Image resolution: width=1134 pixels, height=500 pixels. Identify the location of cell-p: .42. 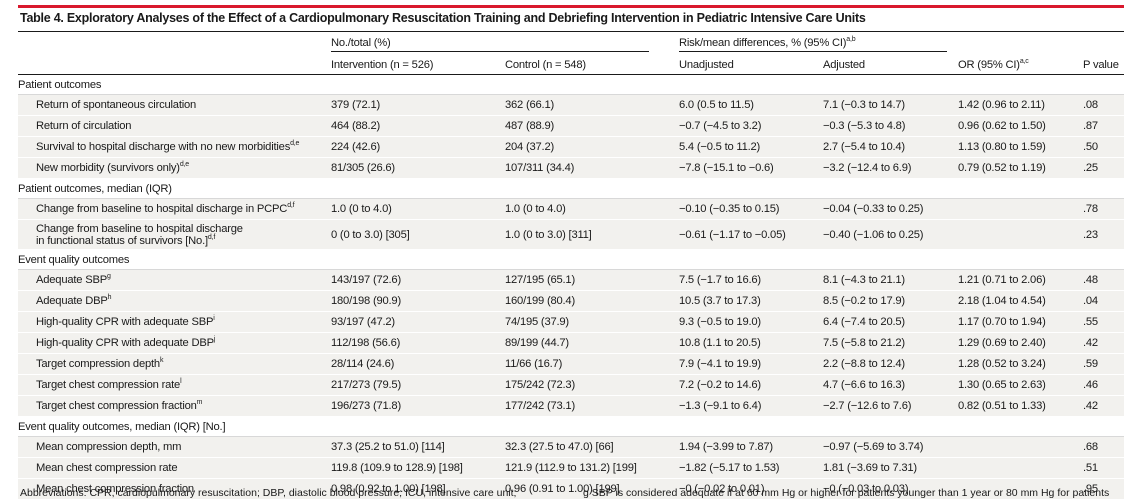
(1103, 406).